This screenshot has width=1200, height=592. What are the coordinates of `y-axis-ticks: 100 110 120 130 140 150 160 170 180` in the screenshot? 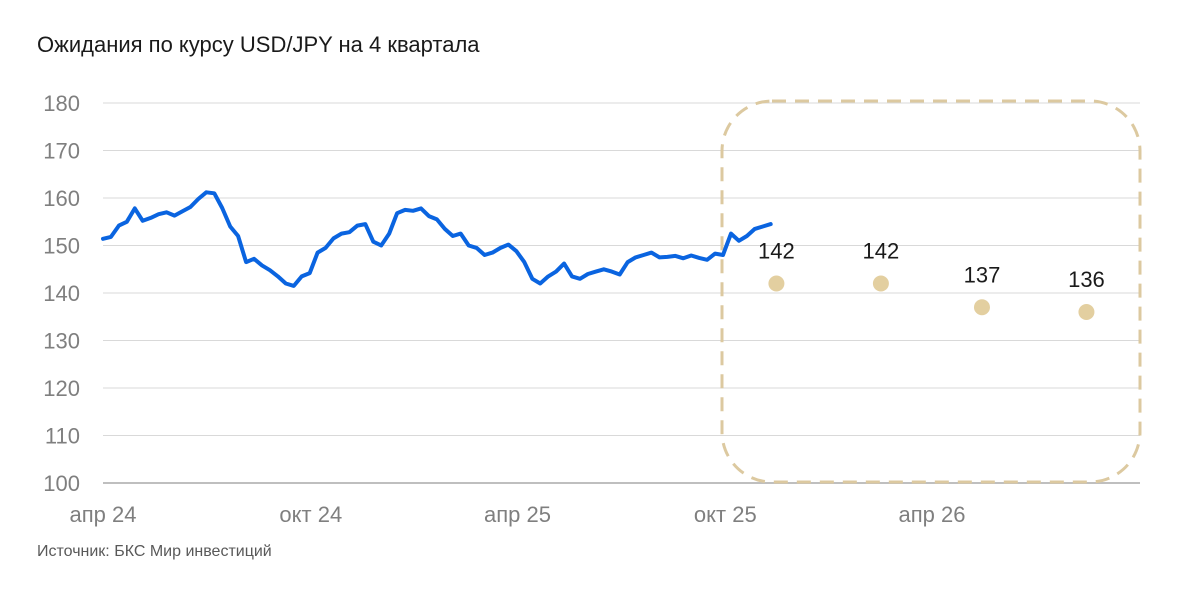 It's located at (61, 293).